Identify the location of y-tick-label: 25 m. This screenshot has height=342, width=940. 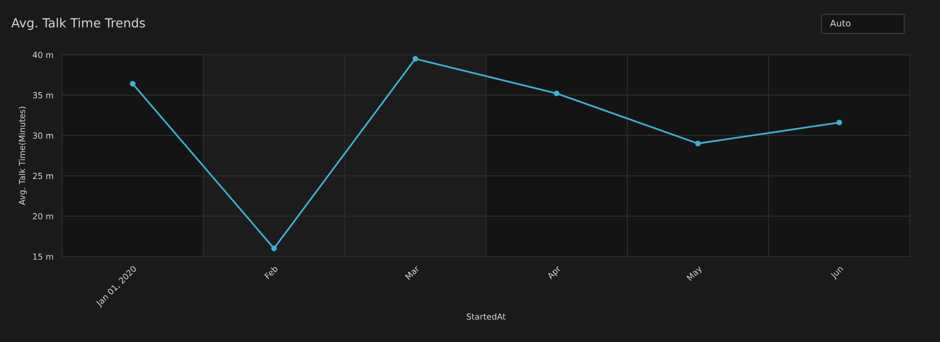
(42, 176).